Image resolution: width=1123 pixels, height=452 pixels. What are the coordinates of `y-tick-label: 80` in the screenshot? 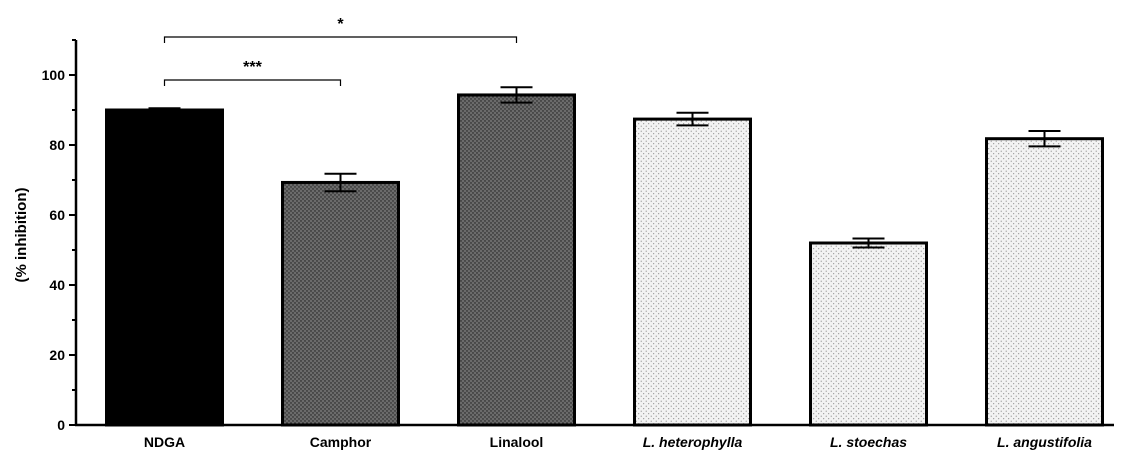 It's located at (57, 145).